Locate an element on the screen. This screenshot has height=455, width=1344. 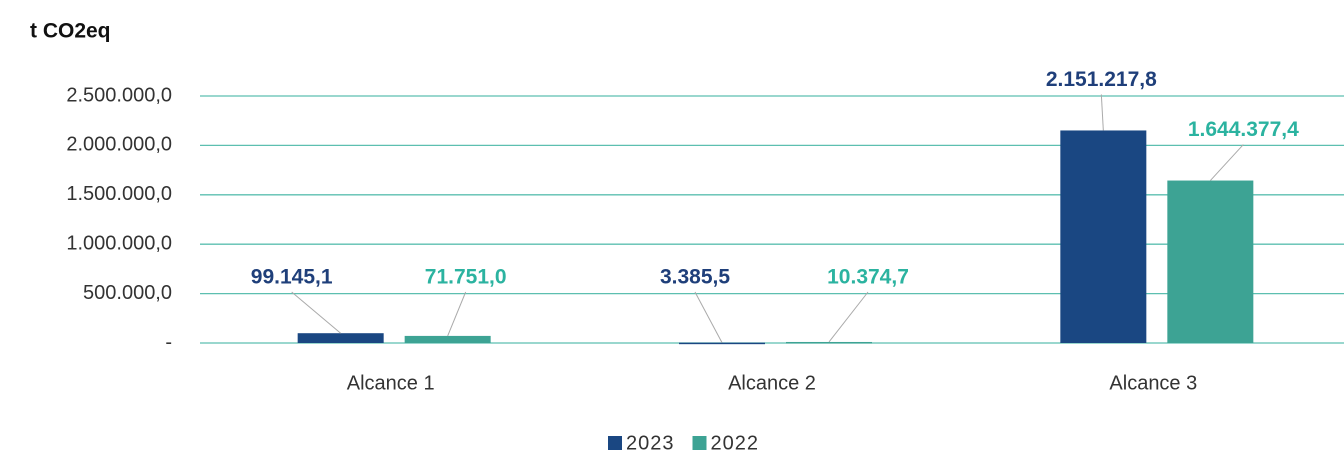
data-label: 10.374,7 is located at coordinates (868, 277).